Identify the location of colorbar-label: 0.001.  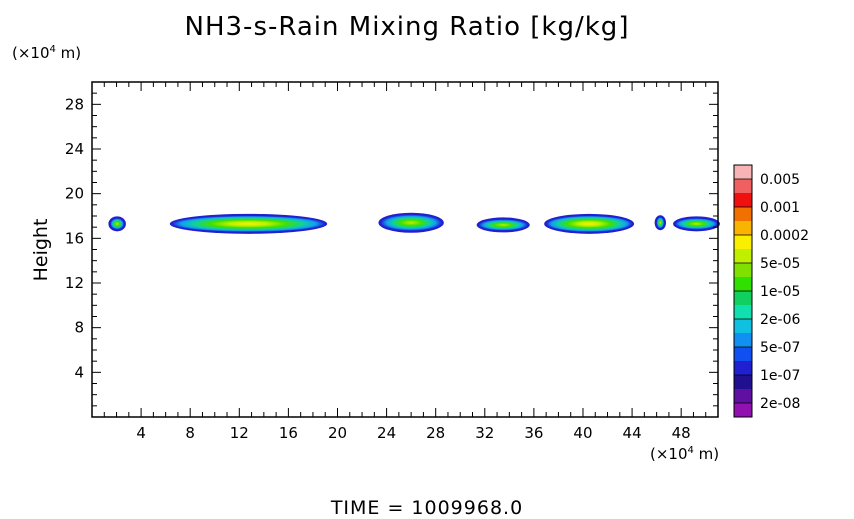
(780, 208).